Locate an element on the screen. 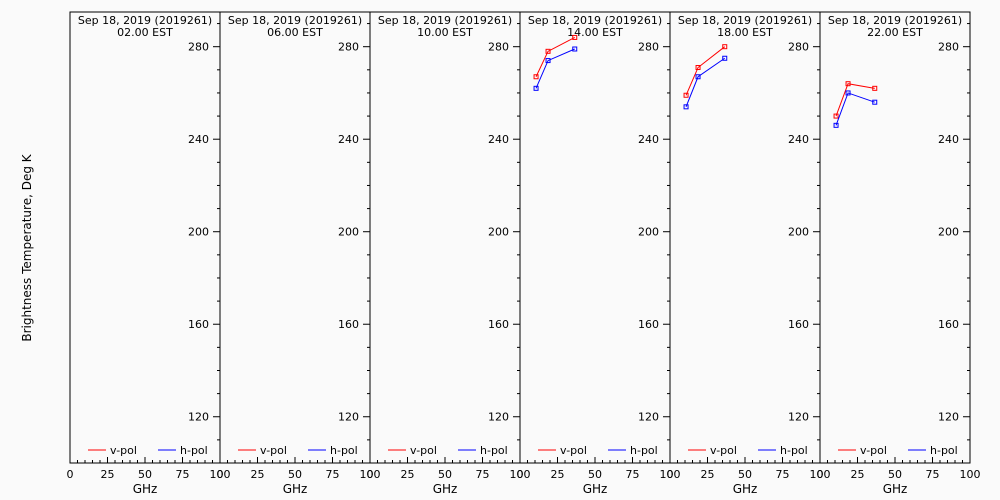  panel-subtitle: 14.00 EST is located at coordinates (595, 32).